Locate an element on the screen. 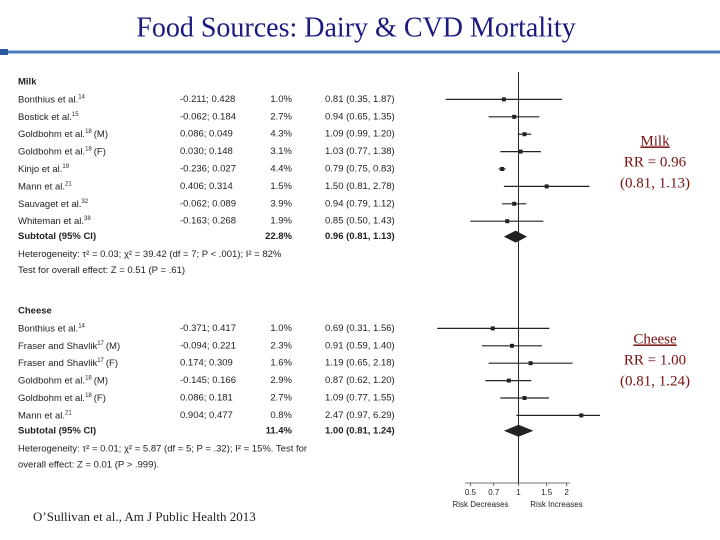  coef: -0.236; 0.027 is located at coordinates (208, 169).